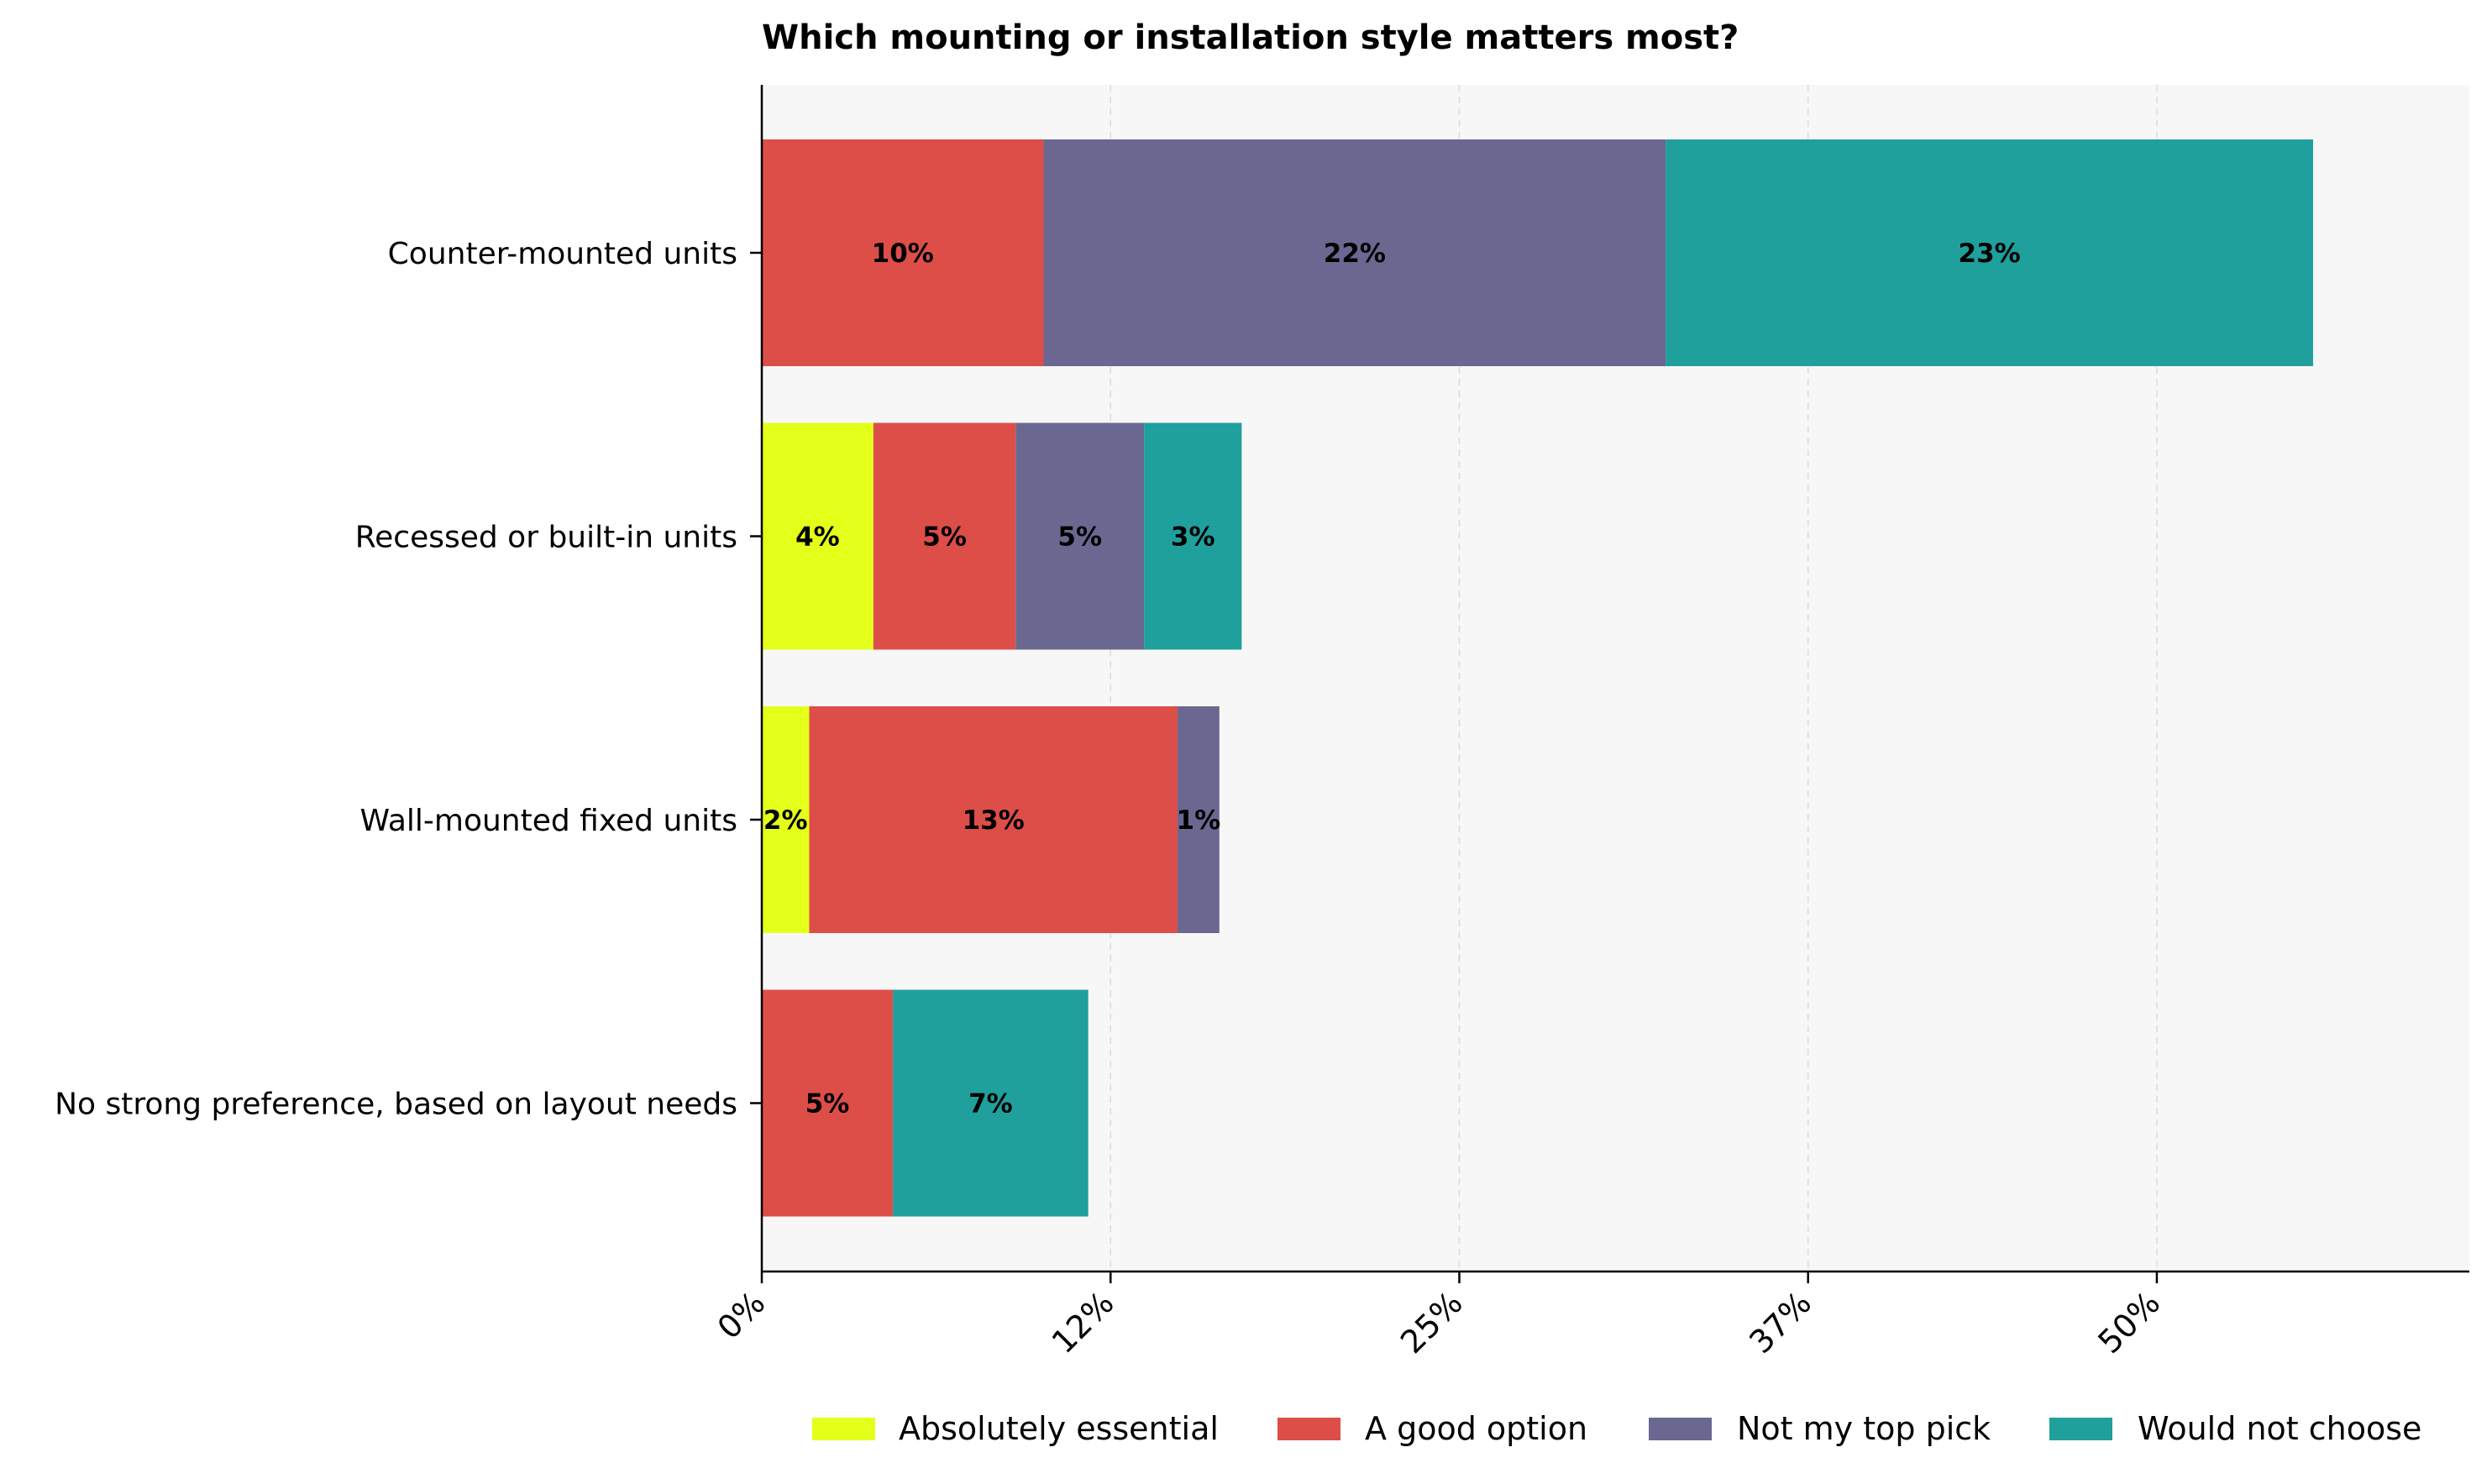  I want to click on category-label: Wall-mounted fixed units, so click(548, 821).